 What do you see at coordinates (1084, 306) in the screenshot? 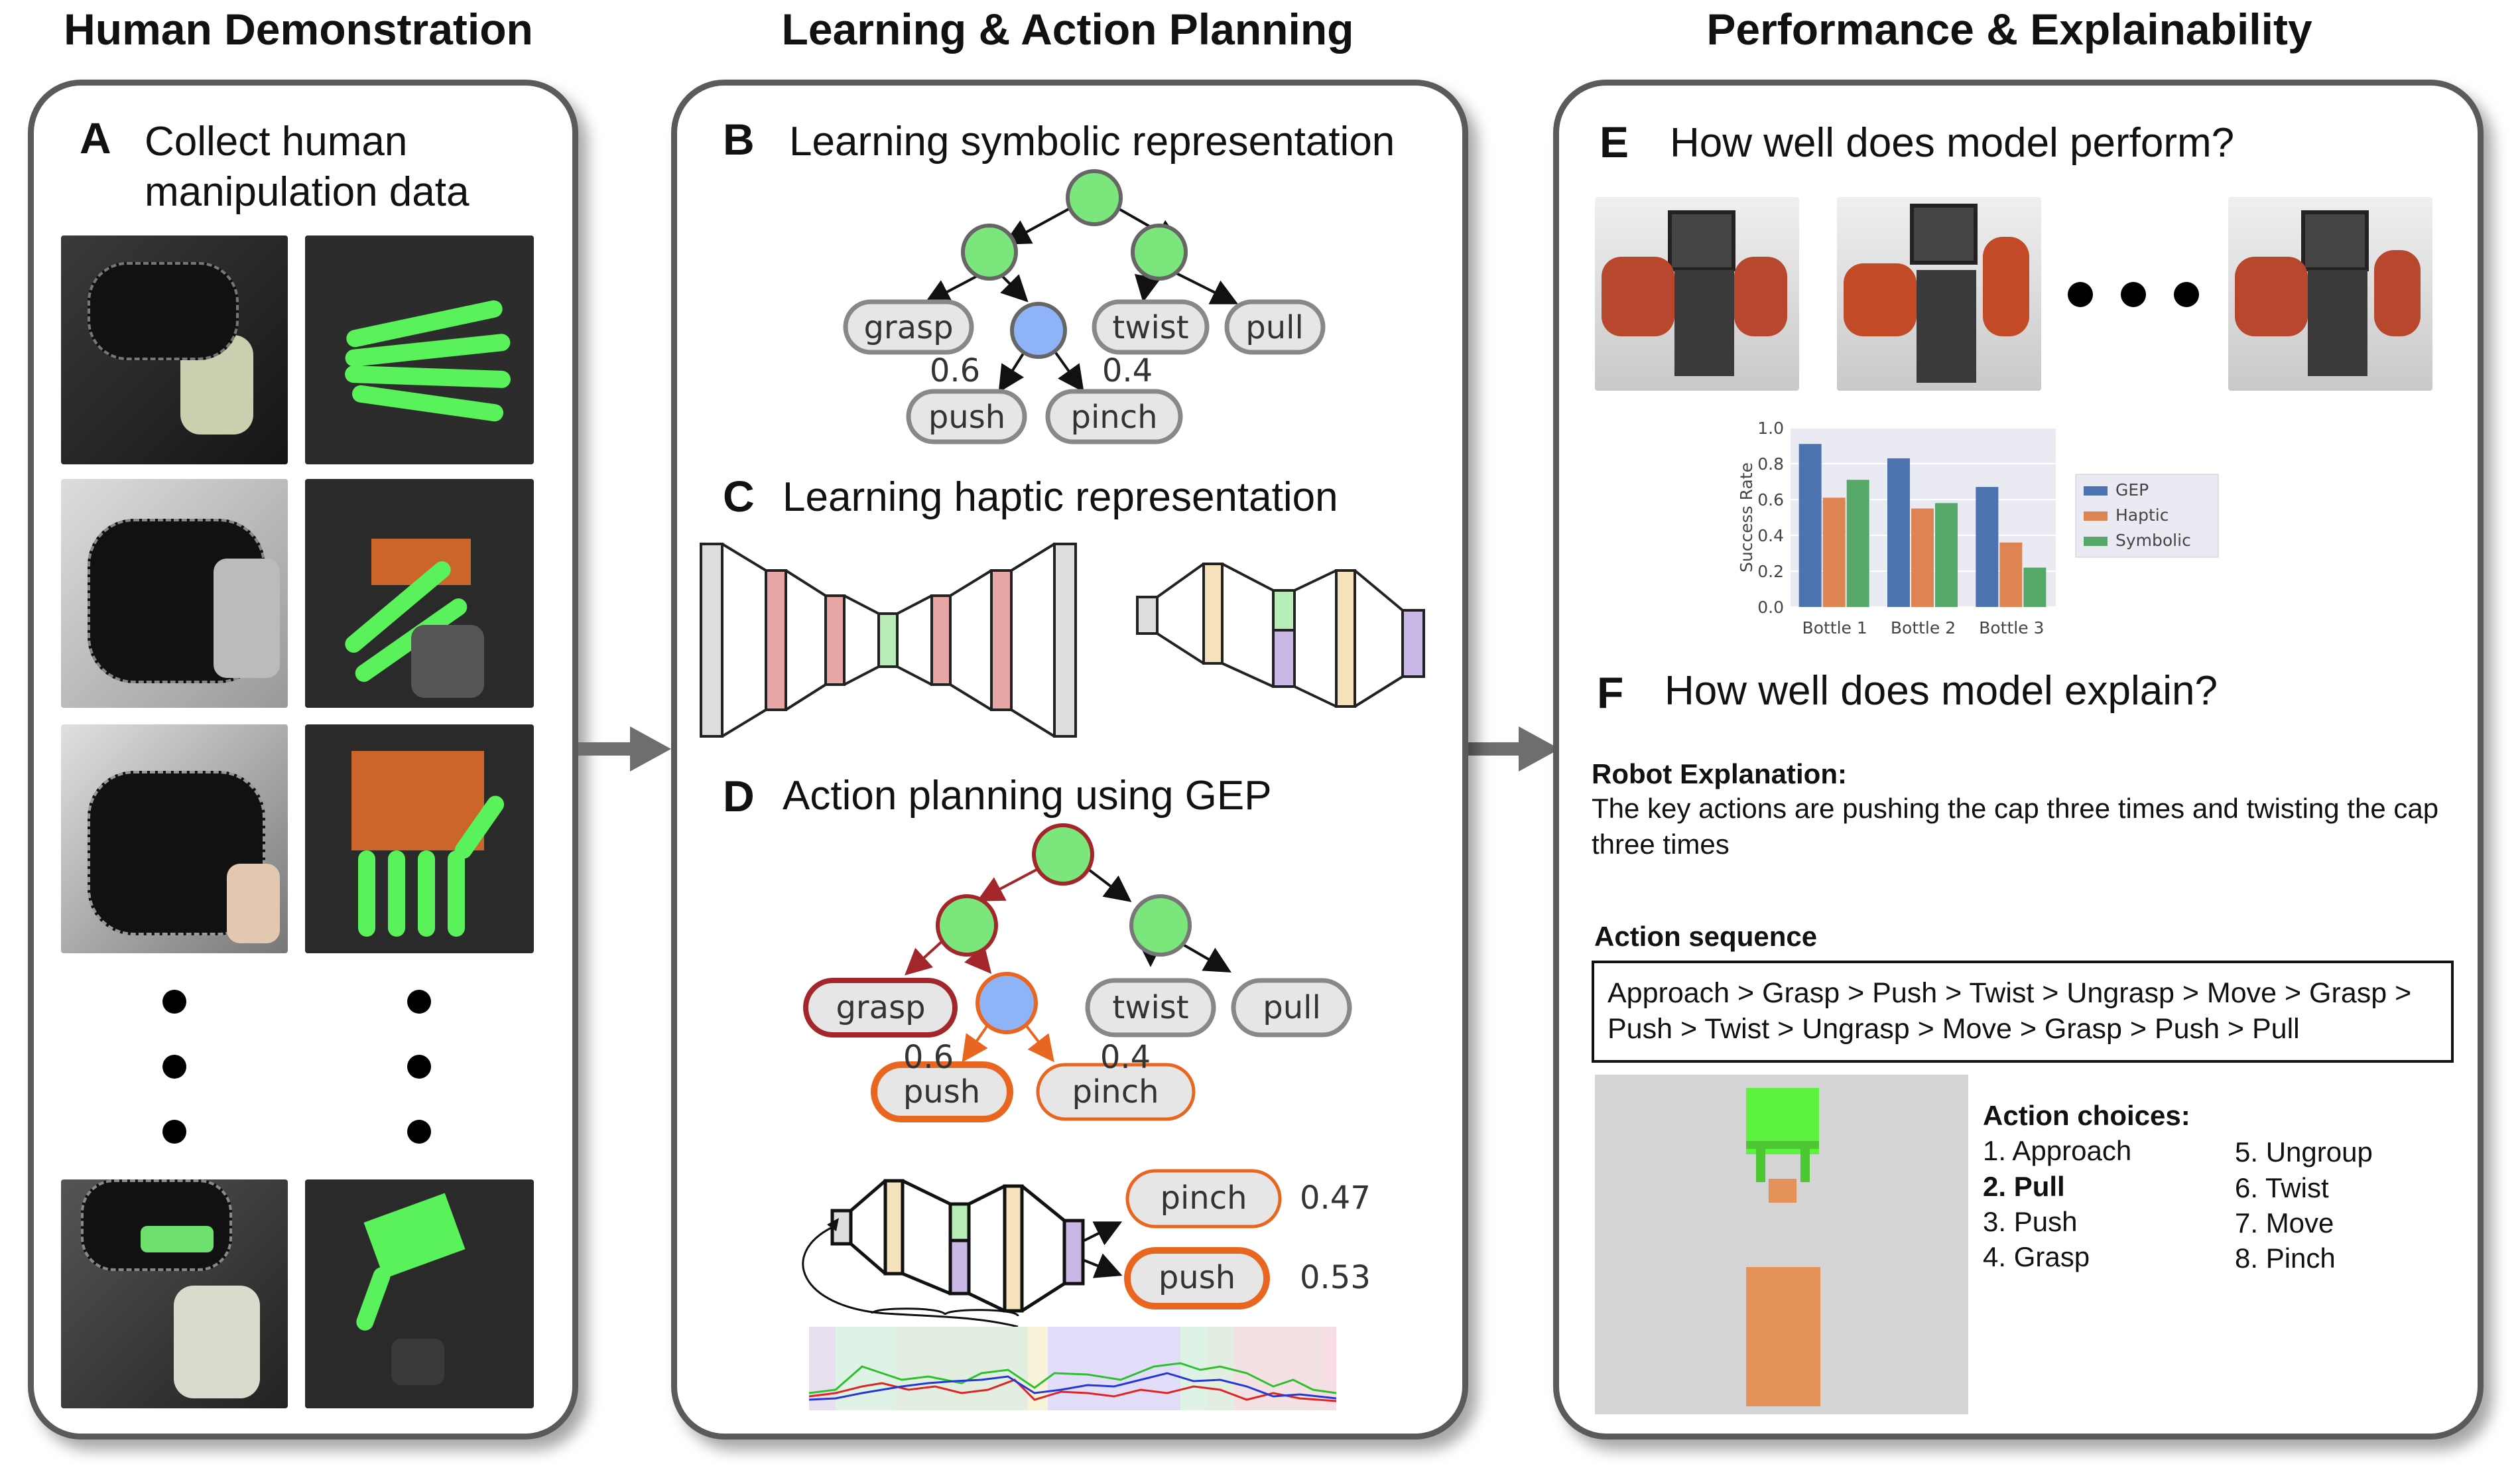
I see `symbolic-tree-b: grasp twist pull push pinch 0.6 0.4` at bounding box center [1084, 306].